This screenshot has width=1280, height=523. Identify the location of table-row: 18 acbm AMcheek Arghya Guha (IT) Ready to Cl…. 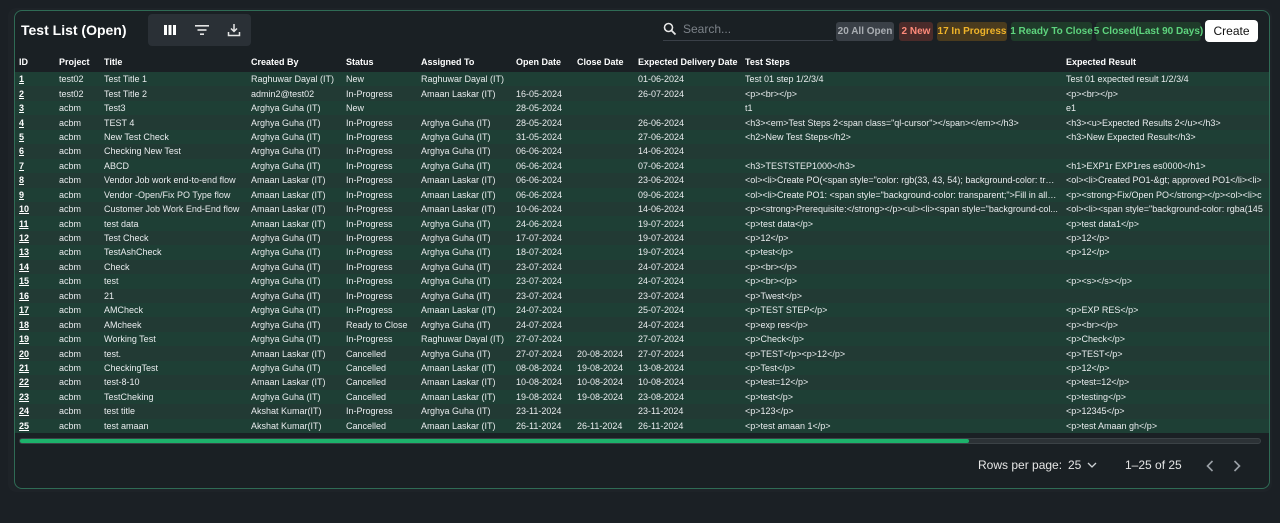
(642, 324).